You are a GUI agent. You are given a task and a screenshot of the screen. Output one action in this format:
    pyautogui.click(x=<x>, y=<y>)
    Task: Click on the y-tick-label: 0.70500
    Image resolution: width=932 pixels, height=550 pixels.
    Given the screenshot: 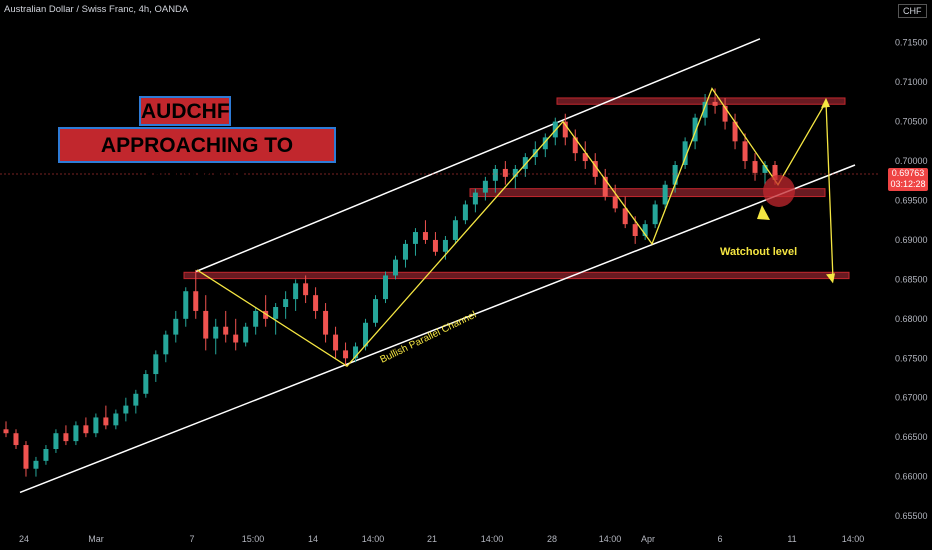 What is the action you would take?
    pyautogui.click(x=911, y=122)
    